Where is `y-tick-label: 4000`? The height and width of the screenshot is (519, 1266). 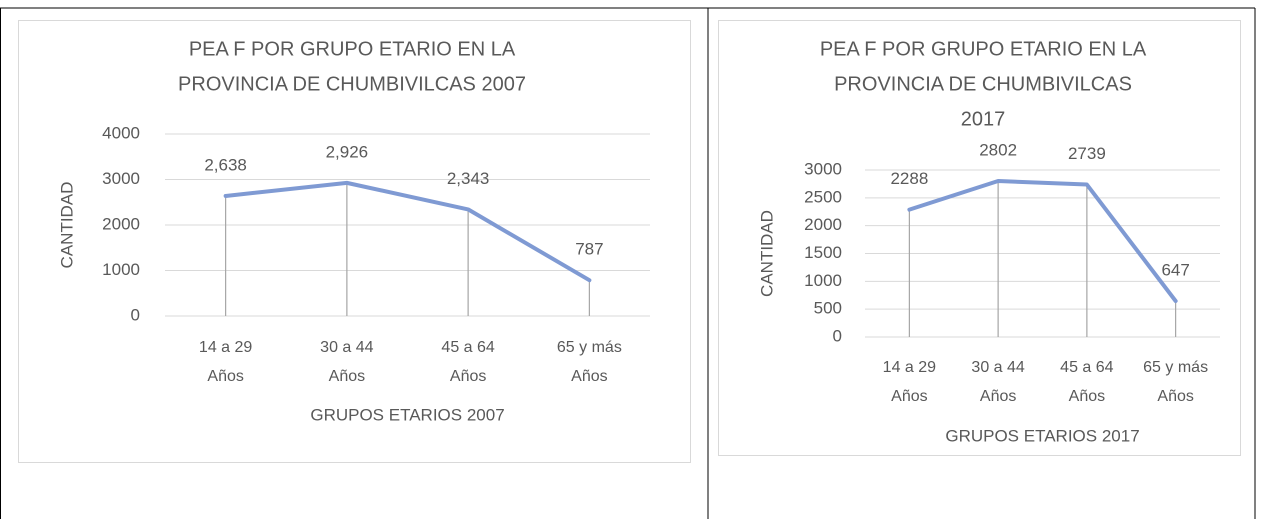
y-tick-label: 4000 is located at coordinates (121, 132).